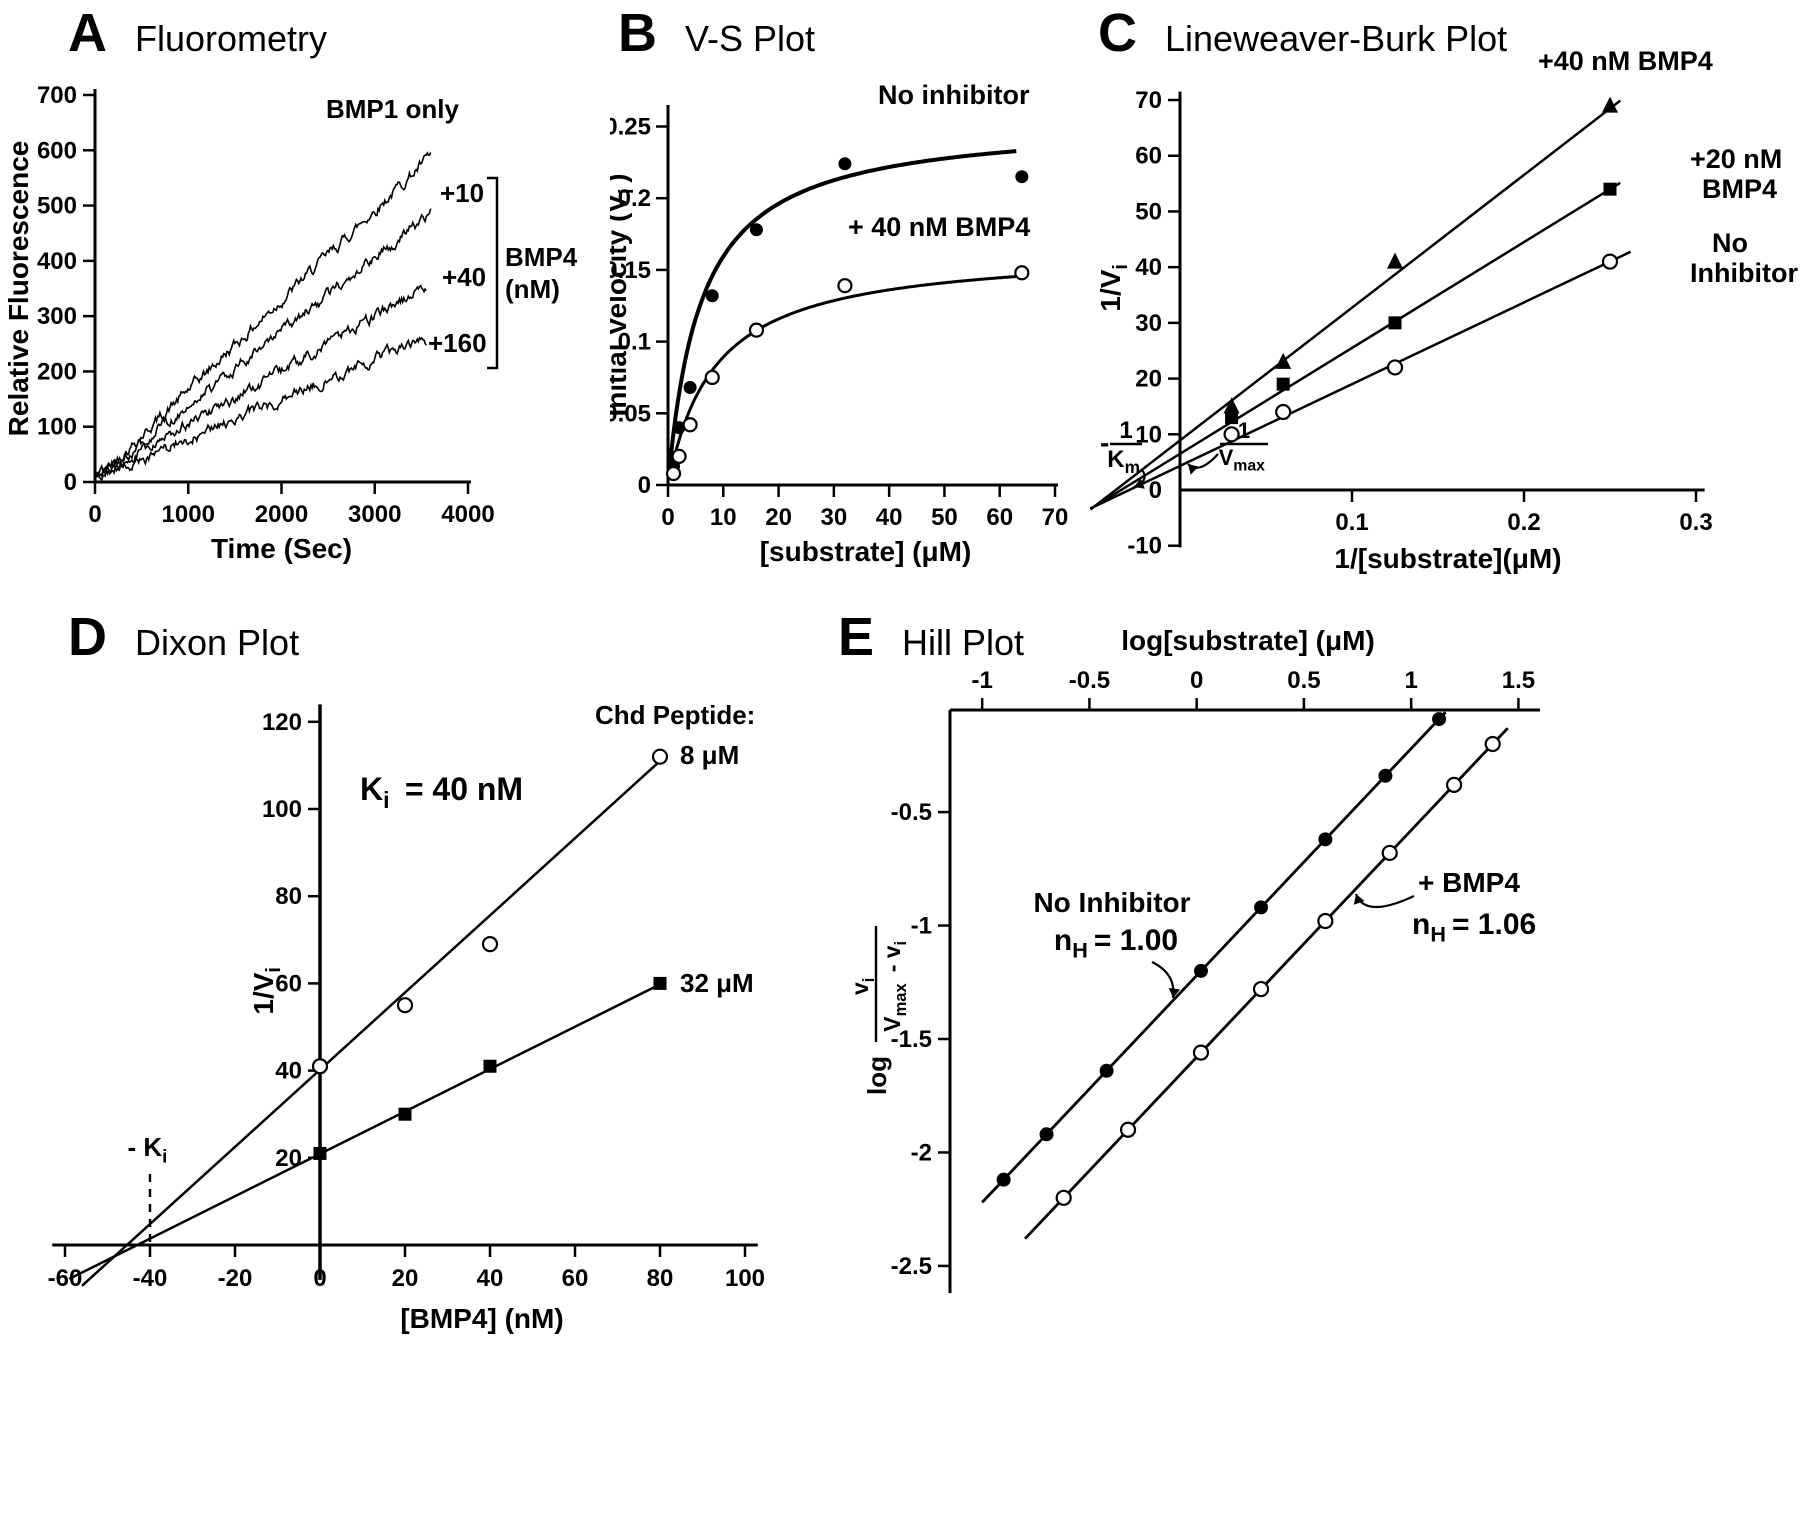 The width and height of the screenshot is (1800, 1516). I want to click on svg-text: (nM), so click(532, 289).